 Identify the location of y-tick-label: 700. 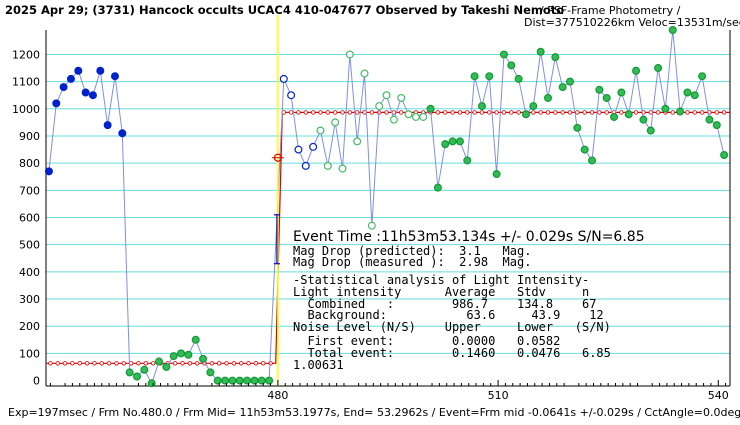
(29, 190).